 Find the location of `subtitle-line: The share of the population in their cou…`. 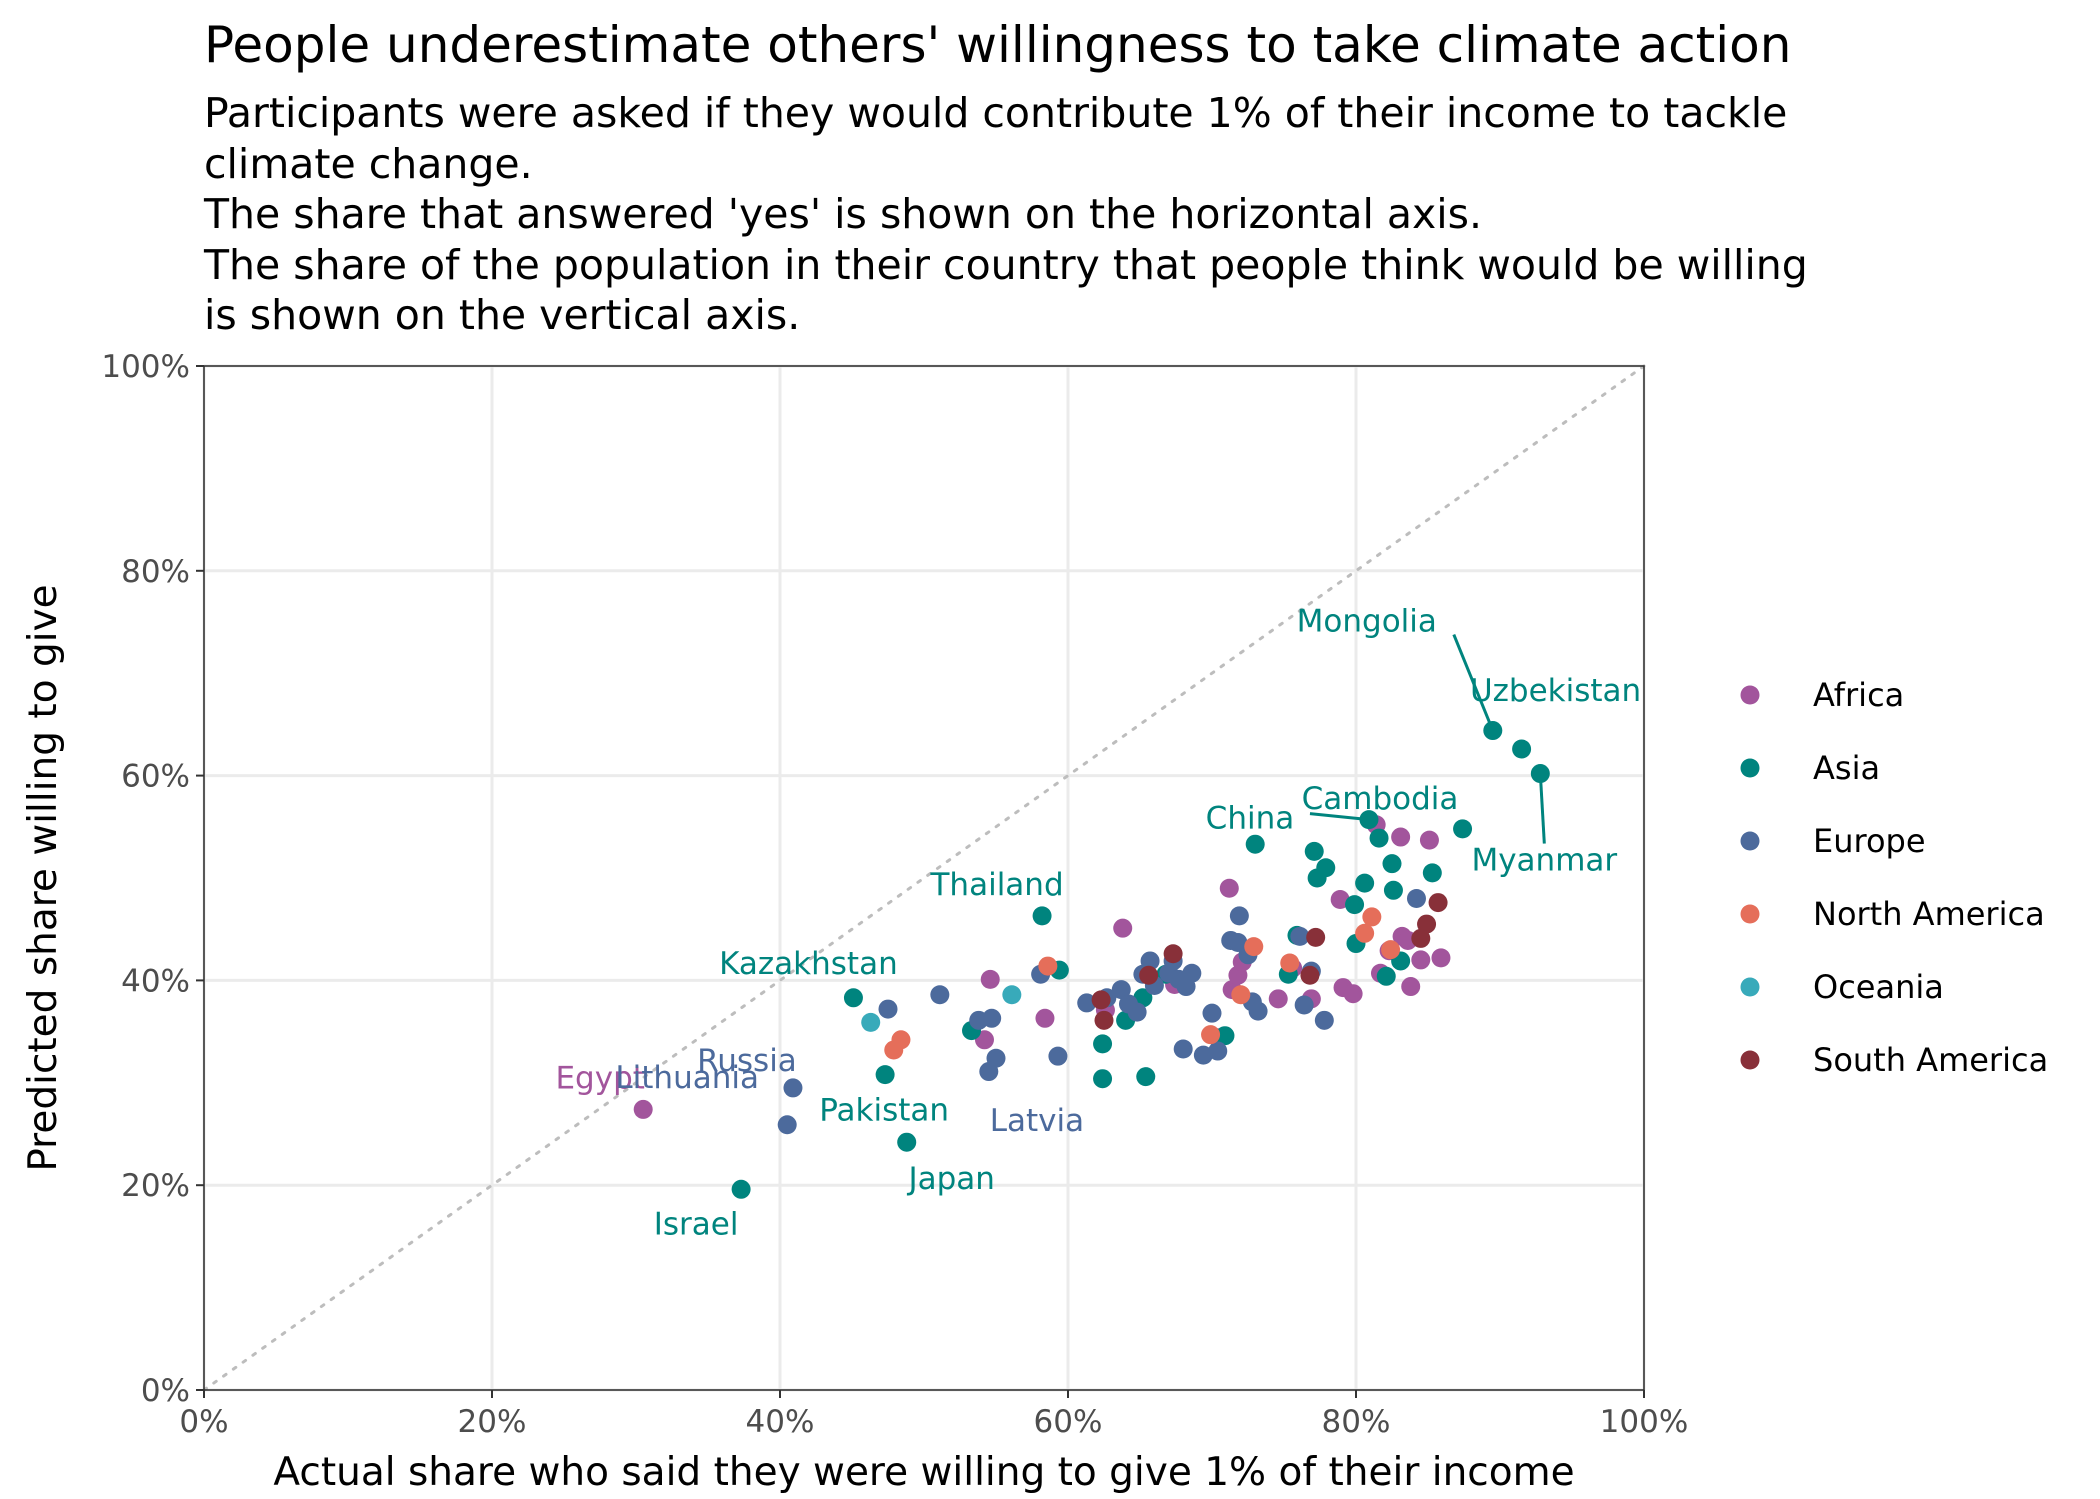

subtitle-line: The share of the population in their cou… is located at coordinates (1006, 264).